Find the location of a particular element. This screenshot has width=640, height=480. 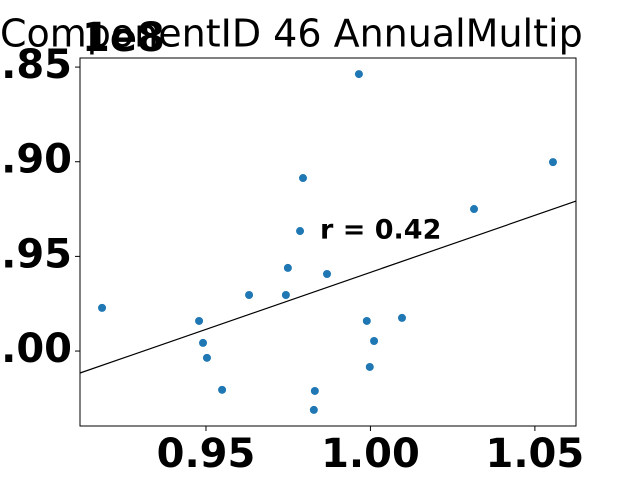

chart-title: ComponentID 46 AnnualMultip is located at coordinates (291, 34).